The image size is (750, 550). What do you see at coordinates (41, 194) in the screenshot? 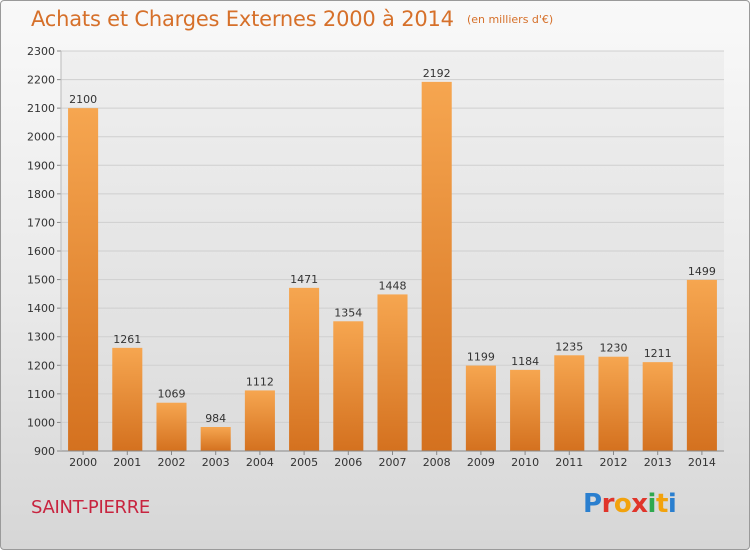
I see `y-tick-label: 1800` at bounding box center [41, 194].